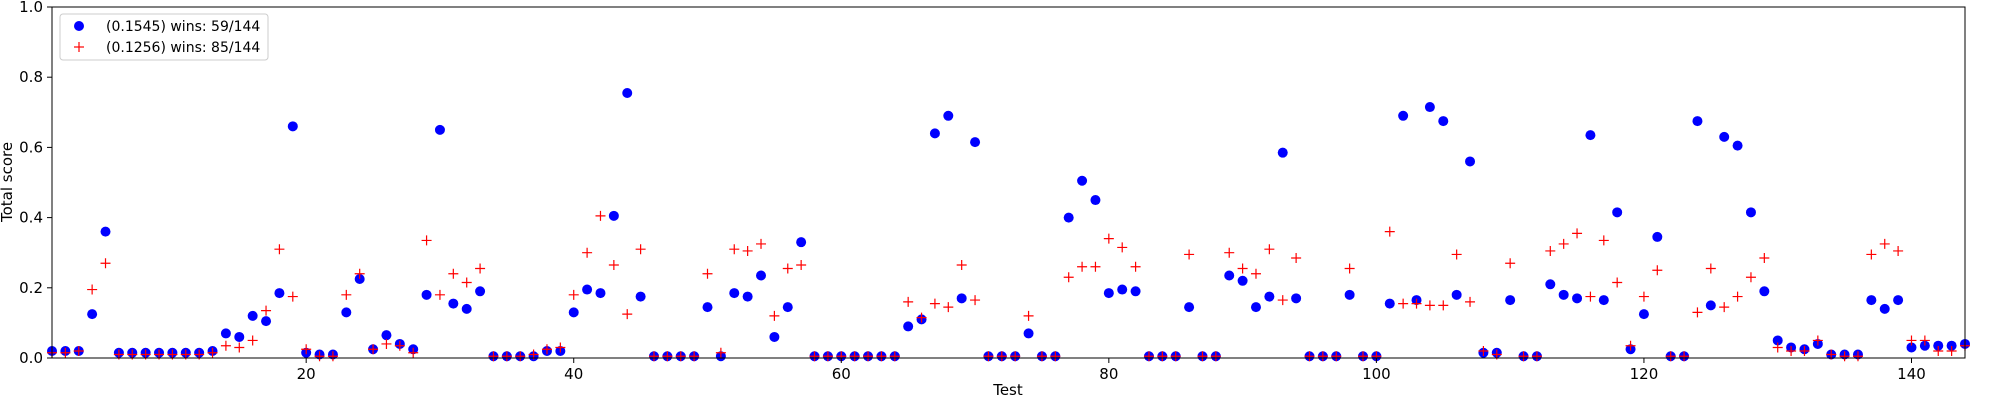 This screenshot has height=400, width=2000. I want to click on x-axis-label: Test, so click(1007, 390).